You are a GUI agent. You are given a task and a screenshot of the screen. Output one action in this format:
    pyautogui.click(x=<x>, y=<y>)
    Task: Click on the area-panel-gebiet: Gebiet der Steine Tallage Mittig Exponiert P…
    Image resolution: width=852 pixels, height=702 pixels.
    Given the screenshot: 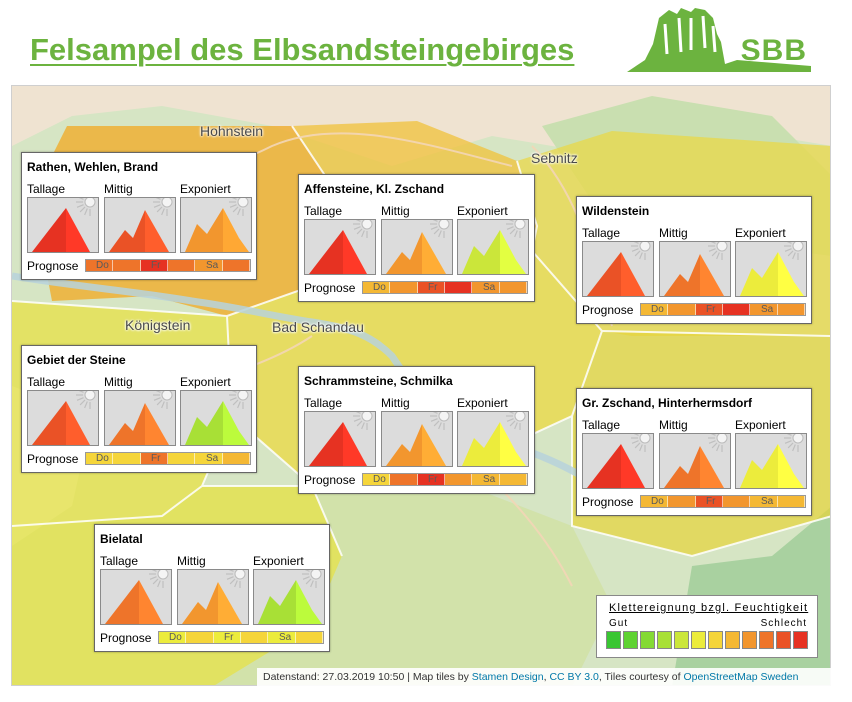 What is the action you would take?
    pyautogui.click(x=139, y=409)
    